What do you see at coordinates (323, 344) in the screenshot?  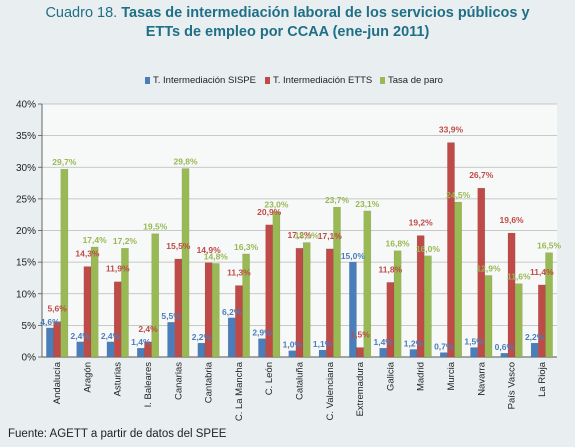 I see `data-label: 1,1%` at bounding box center [323, 344].